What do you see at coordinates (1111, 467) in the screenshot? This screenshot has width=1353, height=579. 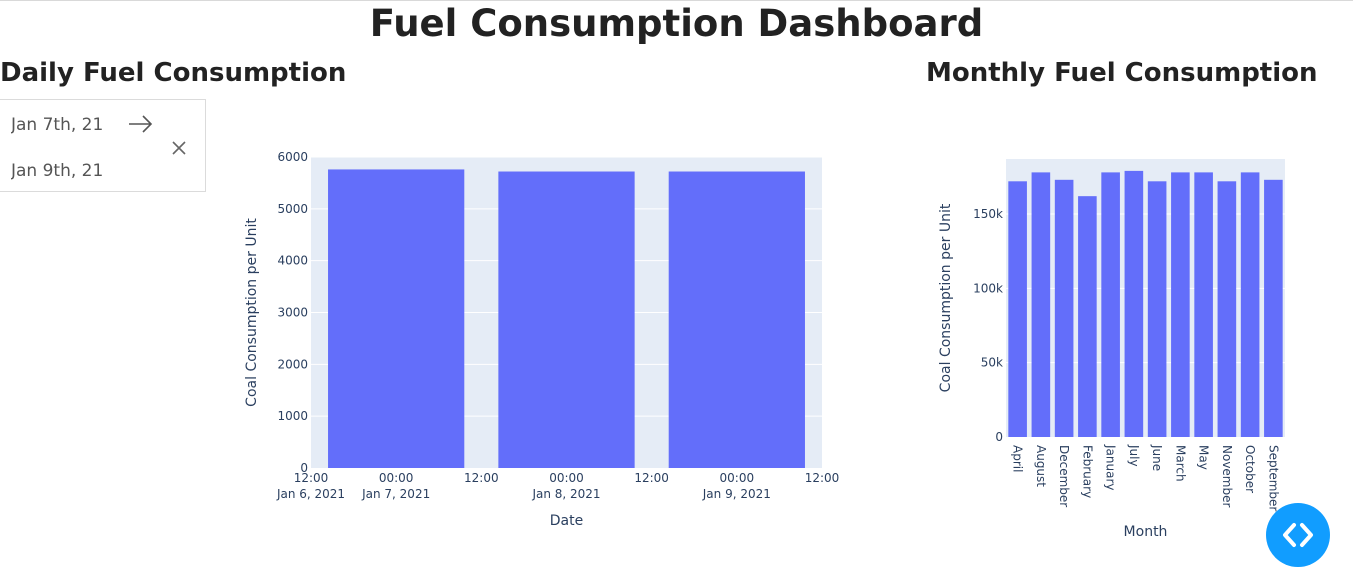 I see `x-tick-label: January` at bounding box center [1111, 467].